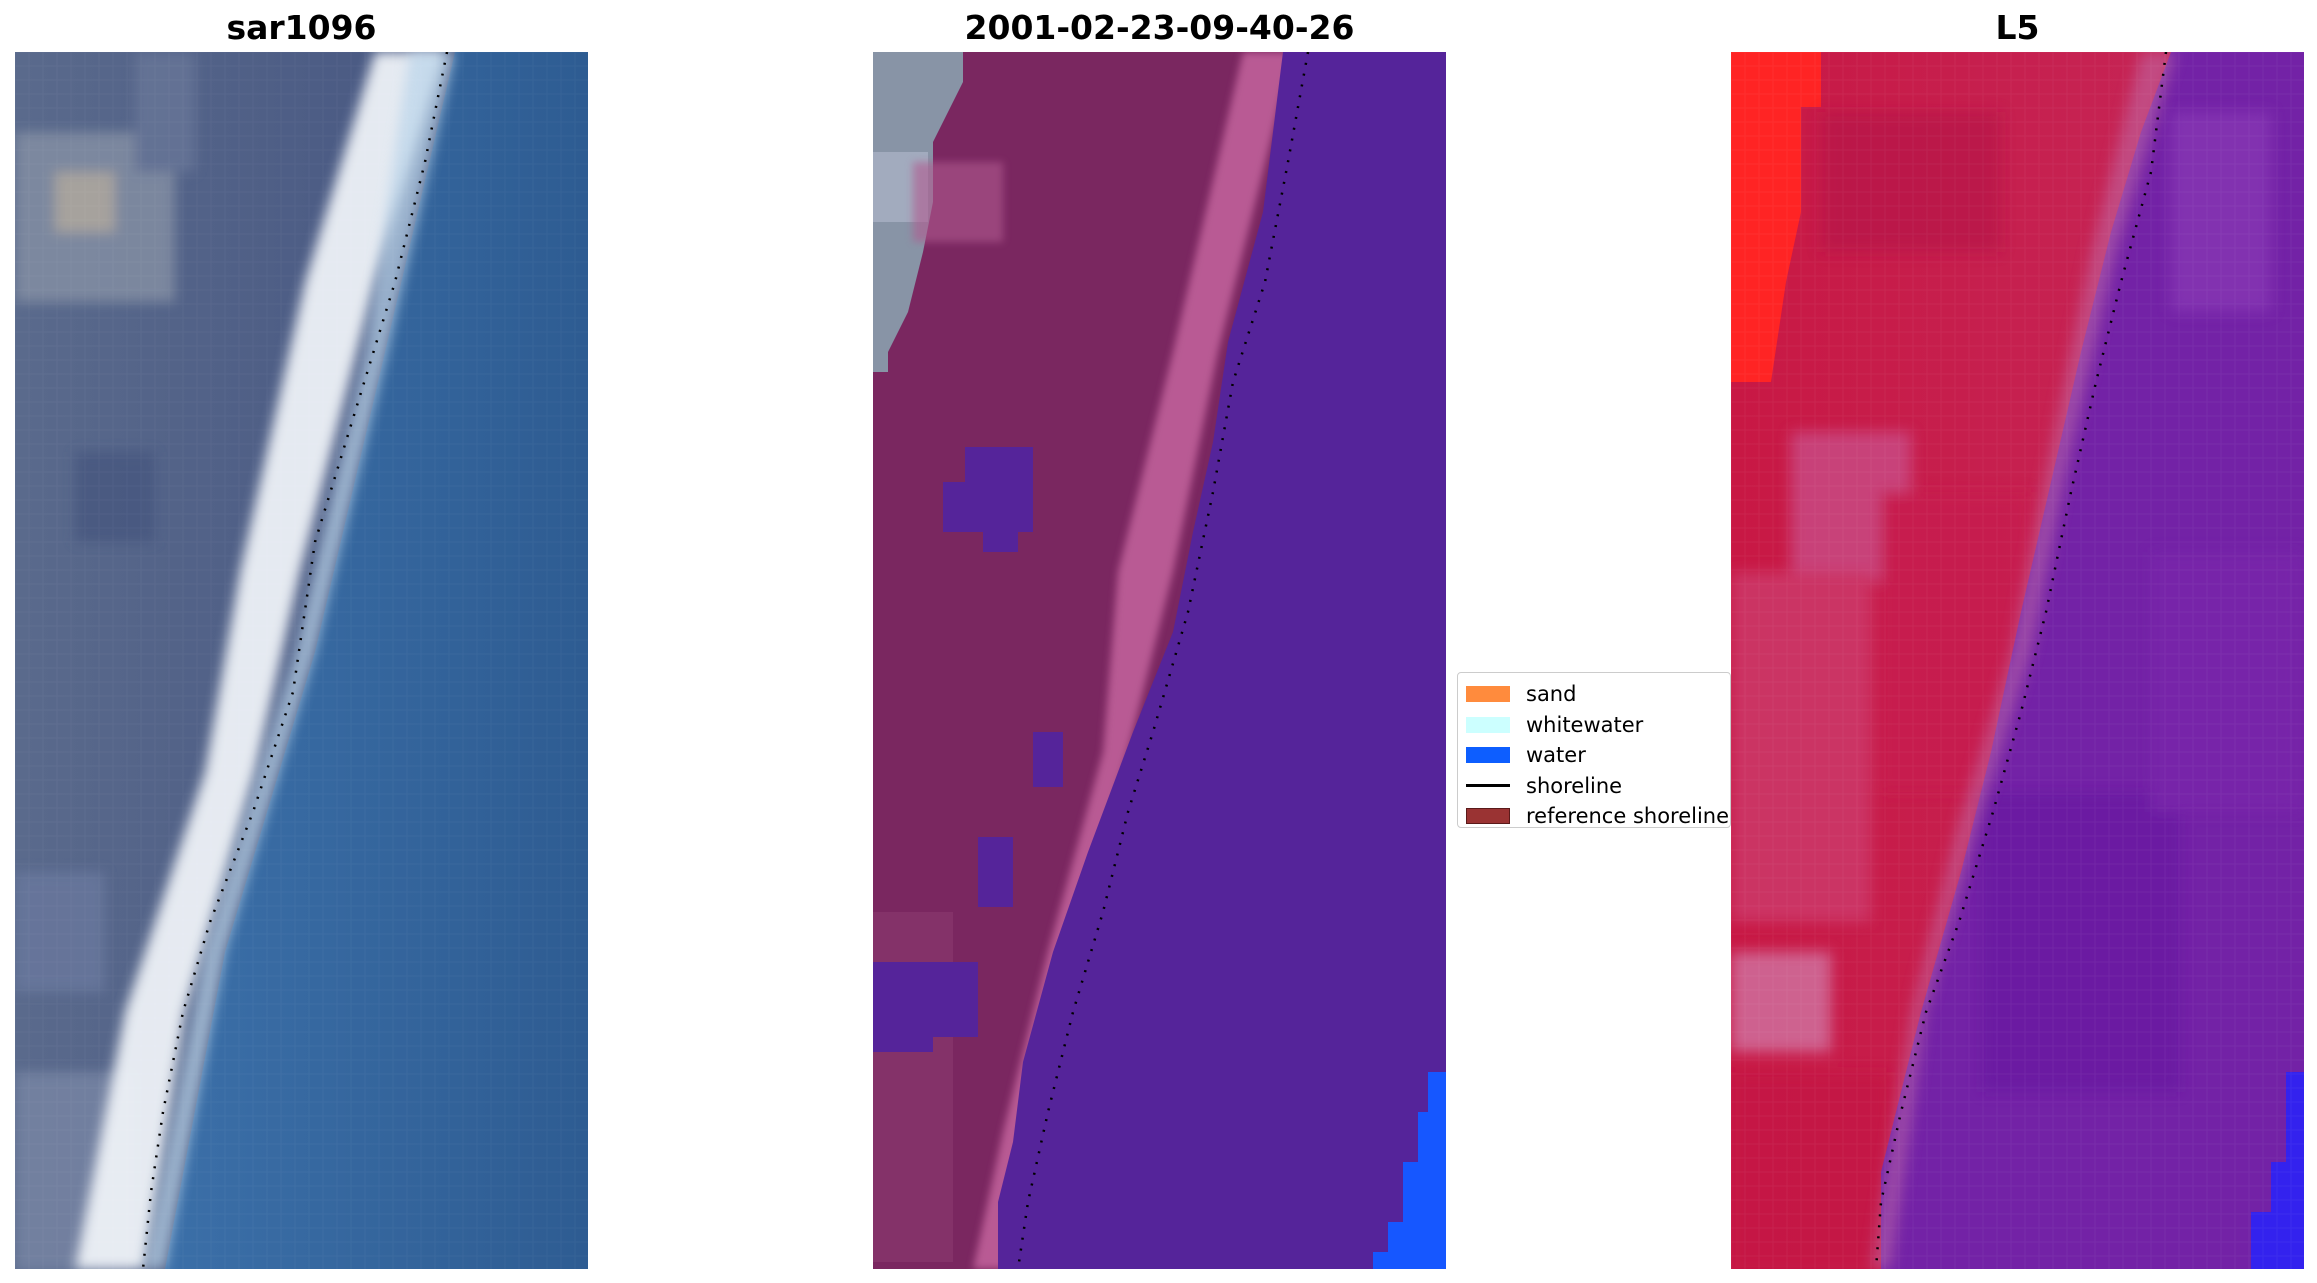  I want to click on water-edge, so click(1409, 1170).